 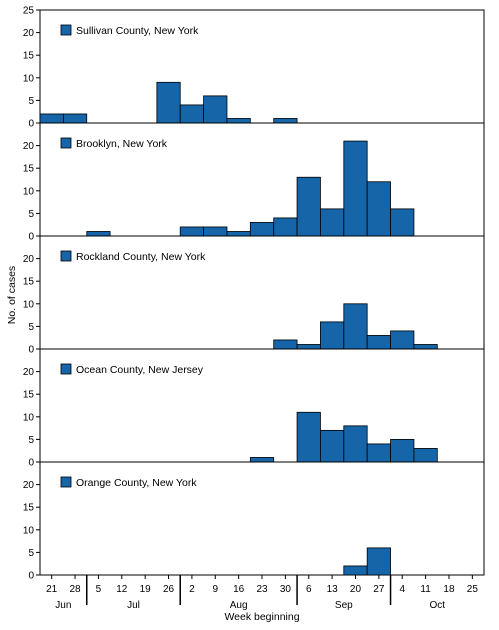 I want to click on legend-label: Ocean County, New Jersey, so click(x=140, y=370).